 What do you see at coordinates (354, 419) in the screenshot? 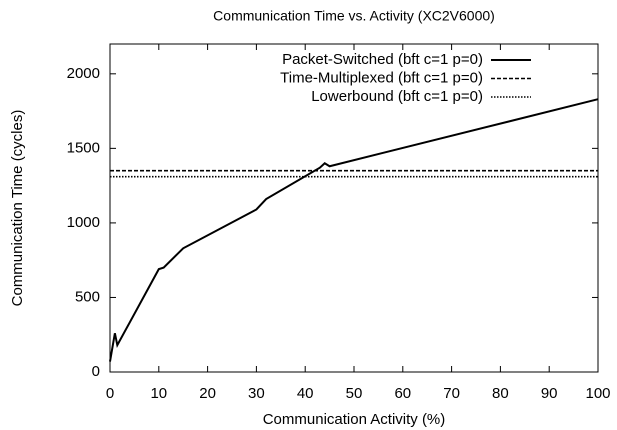
I see `x-axis-label: Communication Activity (%)` at bounding box center [354, 419].